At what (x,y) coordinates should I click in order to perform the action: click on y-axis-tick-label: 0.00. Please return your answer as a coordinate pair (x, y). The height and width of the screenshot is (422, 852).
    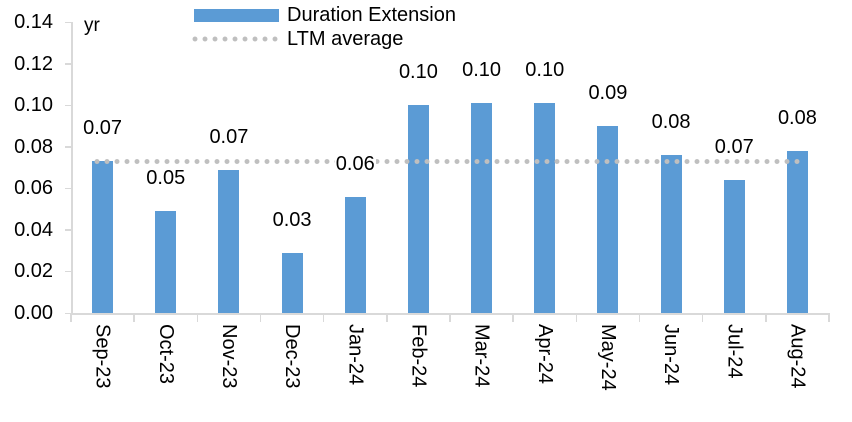
    Looking at the image, I should click on (33, 313).